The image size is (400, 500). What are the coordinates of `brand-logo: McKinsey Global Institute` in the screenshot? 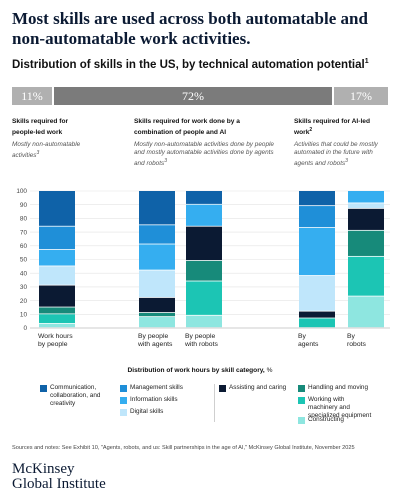 It's located at (59, 477).